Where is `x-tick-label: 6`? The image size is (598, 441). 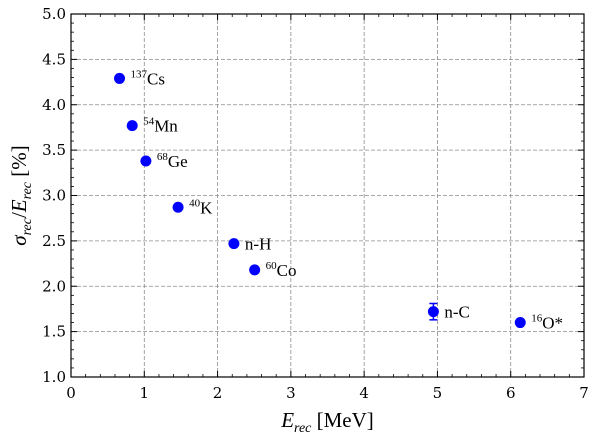
x-tick-label: 6 is located at coordinates (511, 393).